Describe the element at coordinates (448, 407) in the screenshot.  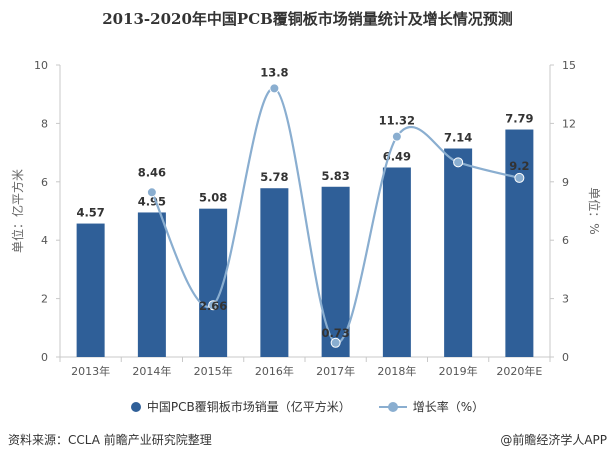
I see `legend-label-growth: 增长率（%）` at that location.